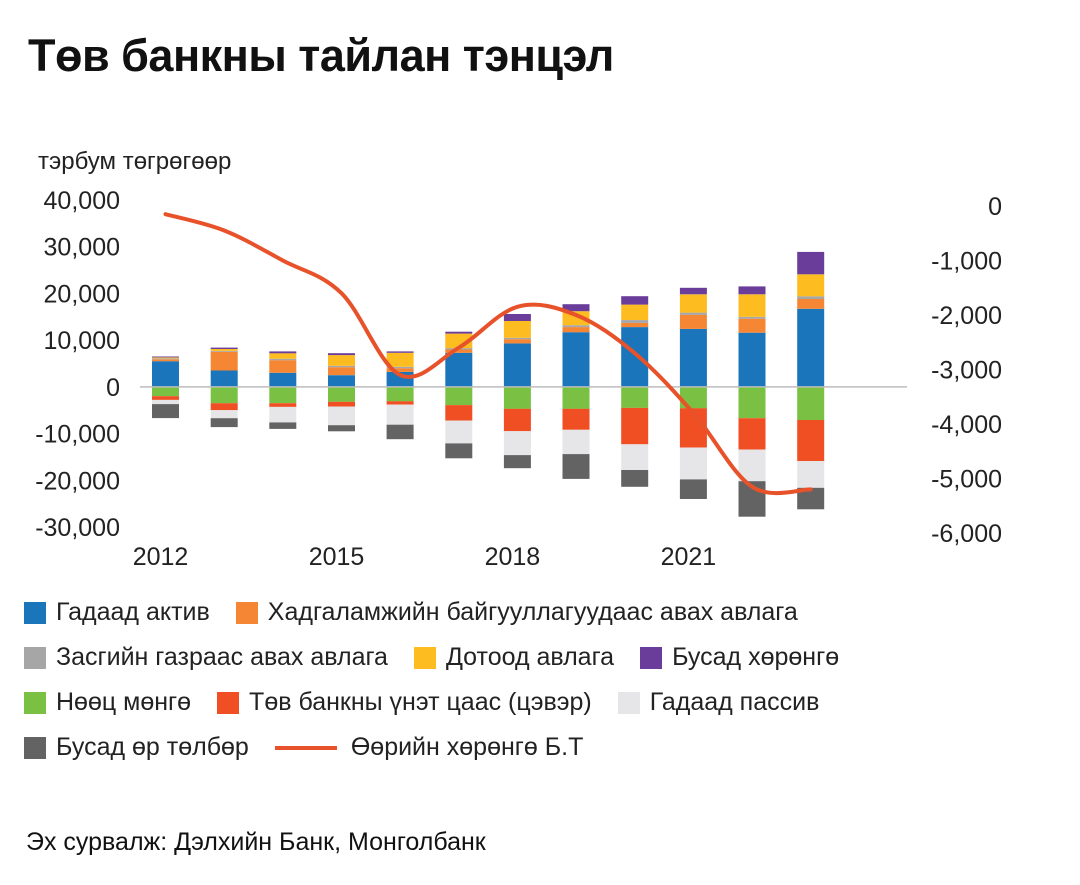 The image size is (1080, 885). I want to click on legend-line-swatch, so click(305, 747).